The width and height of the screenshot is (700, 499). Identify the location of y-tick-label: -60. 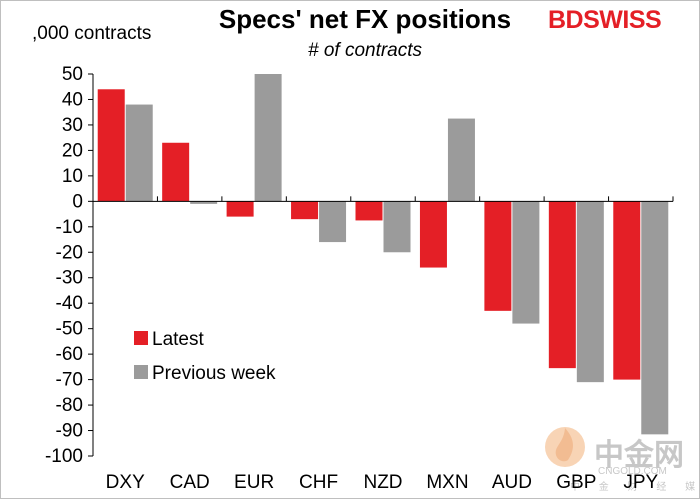
(69, 354).